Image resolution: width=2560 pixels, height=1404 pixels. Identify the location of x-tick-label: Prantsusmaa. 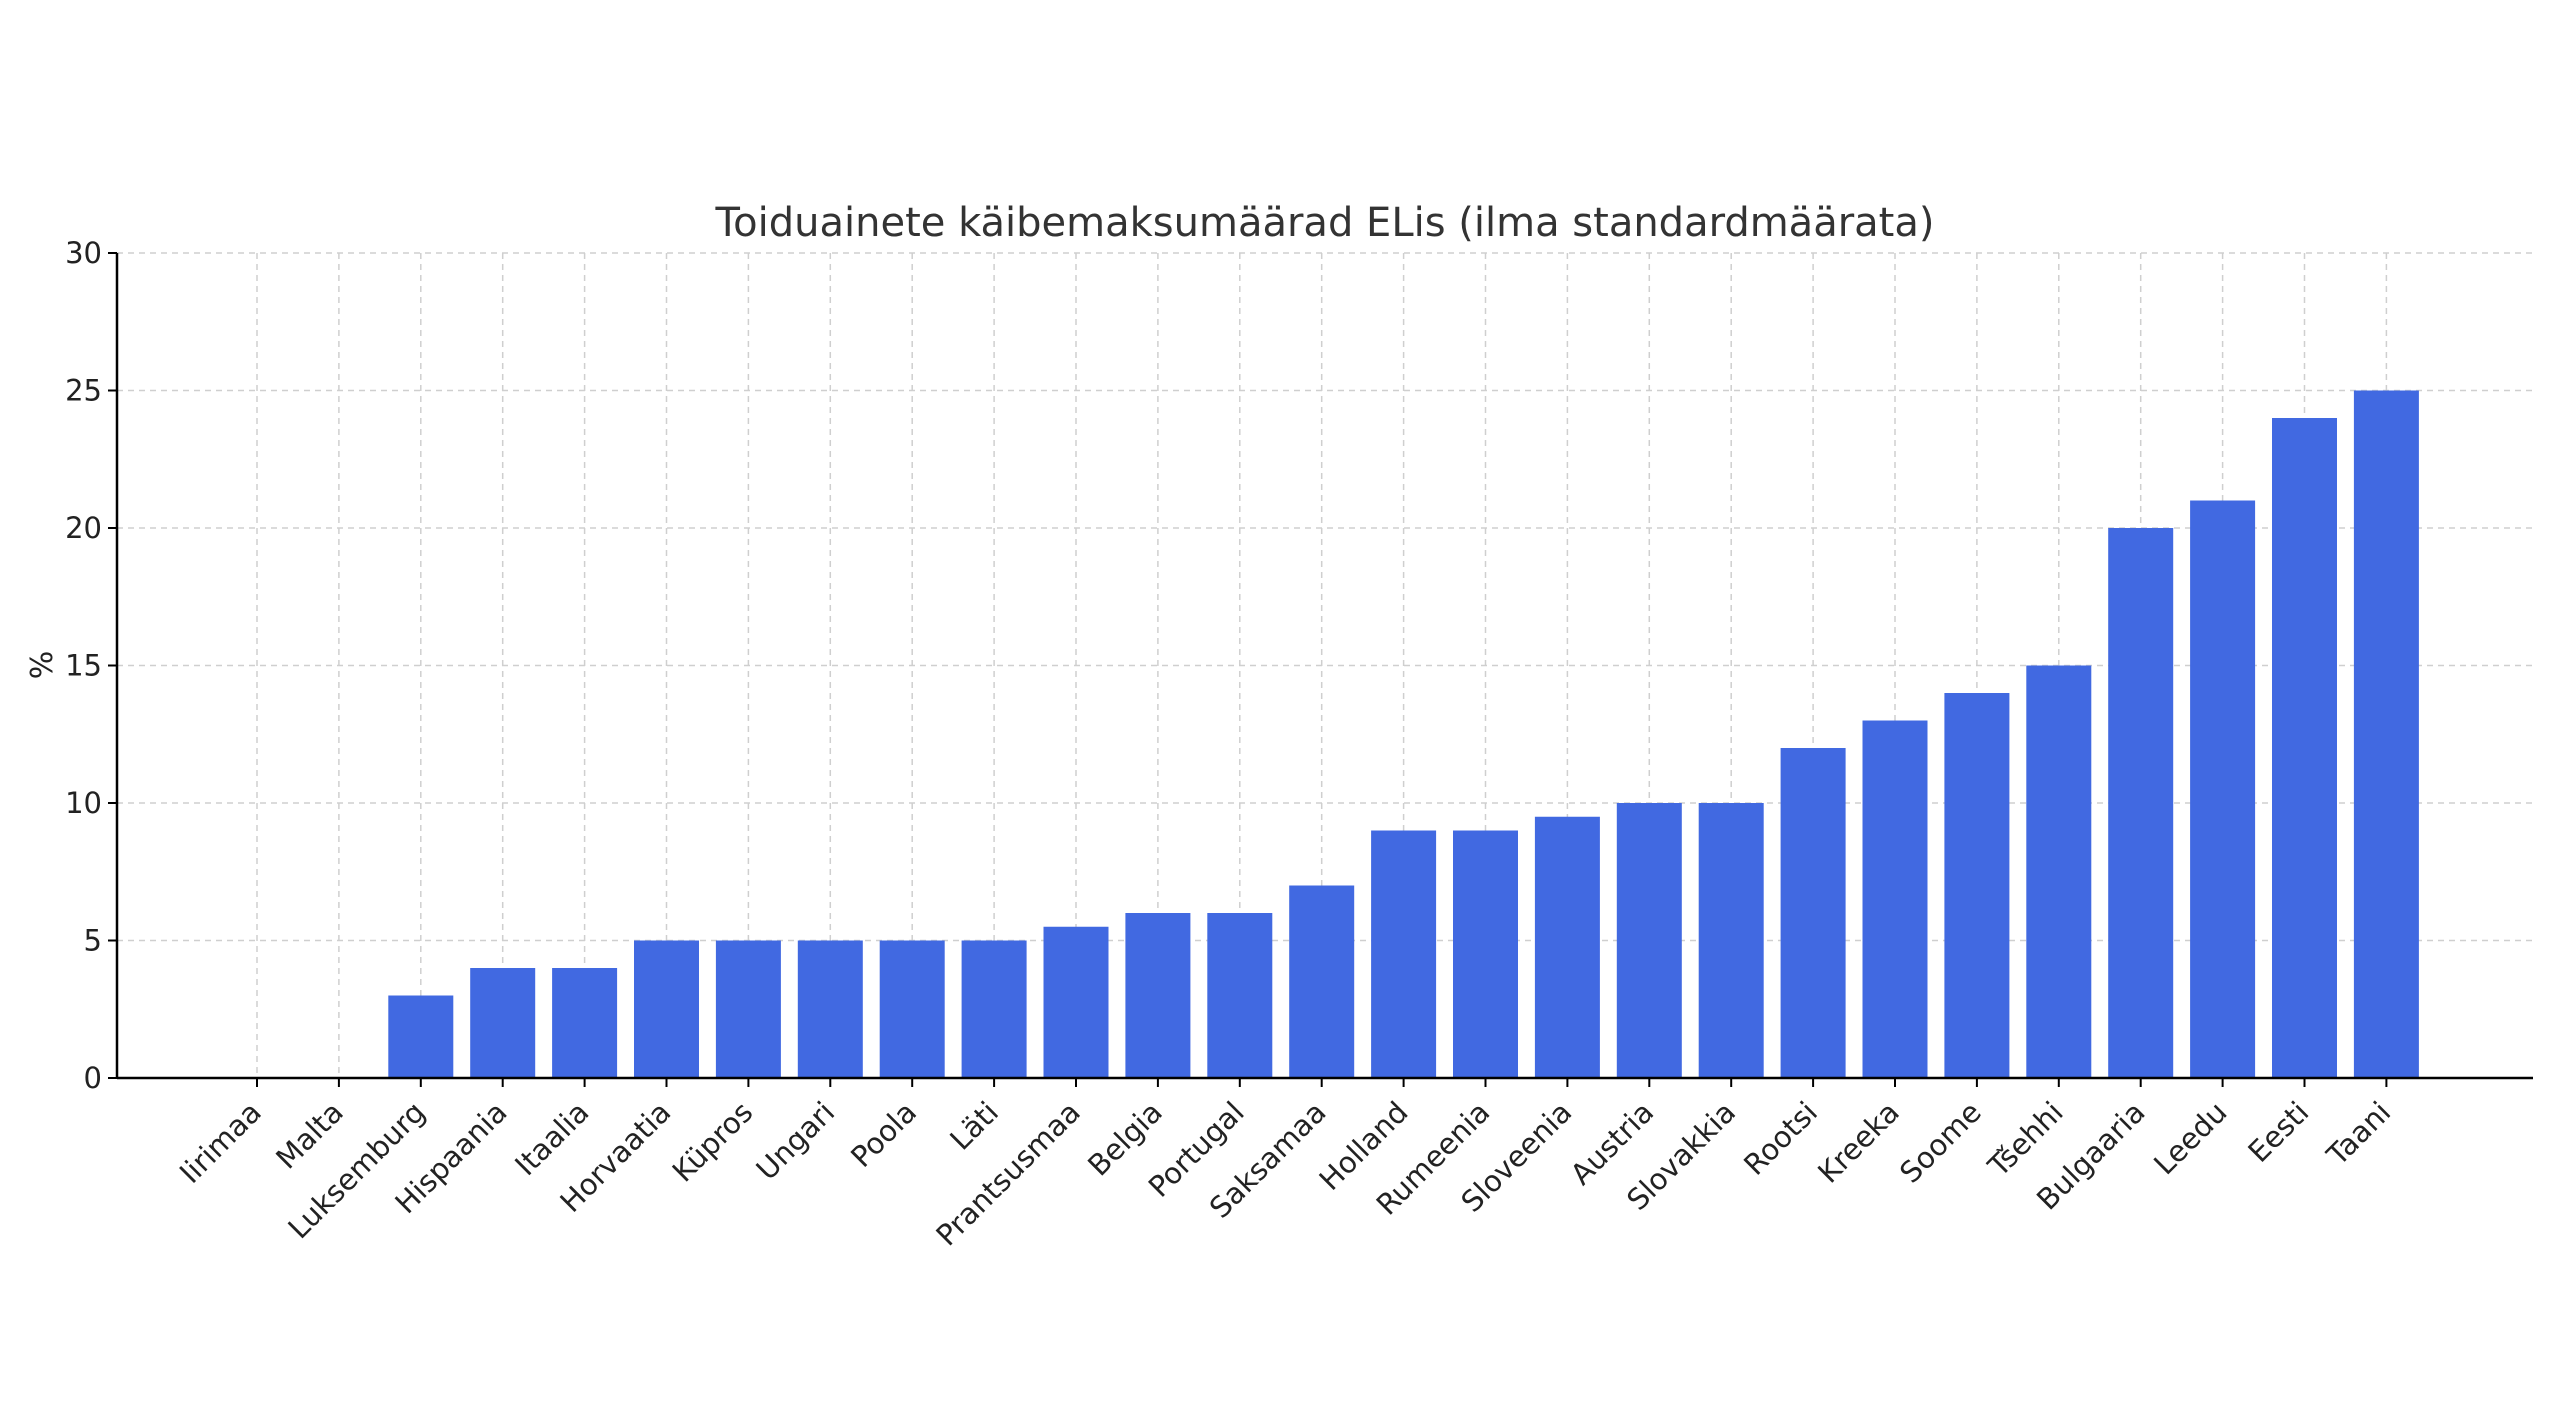
(1008, 1174).